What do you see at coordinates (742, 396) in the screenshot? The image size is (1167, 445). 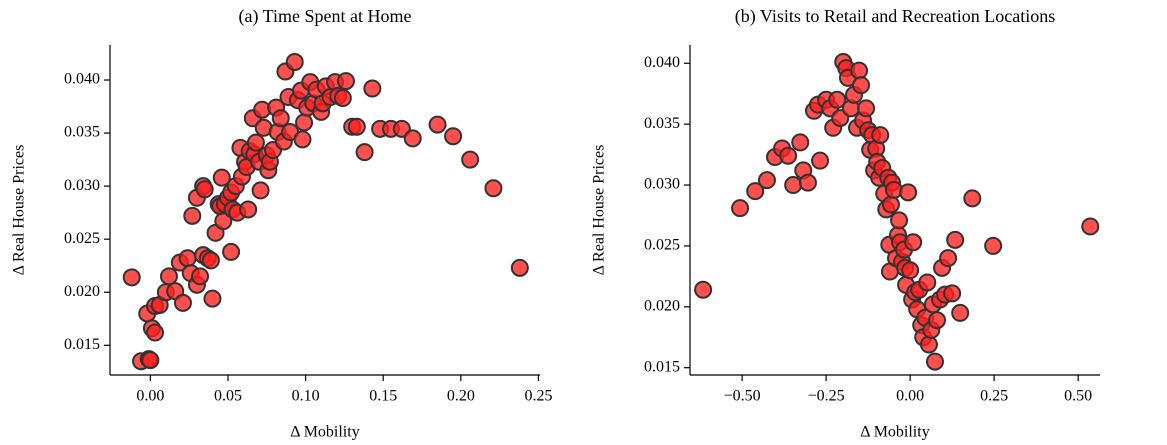 I see `x-tick-label: −0.50` at bounding box center [742, 396].